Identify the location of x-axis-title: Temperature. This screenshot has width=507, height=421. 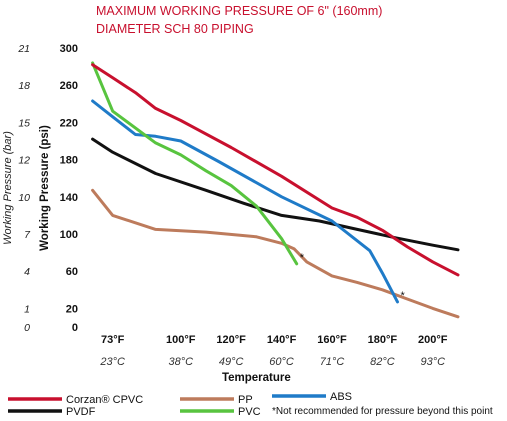
(256, 378).